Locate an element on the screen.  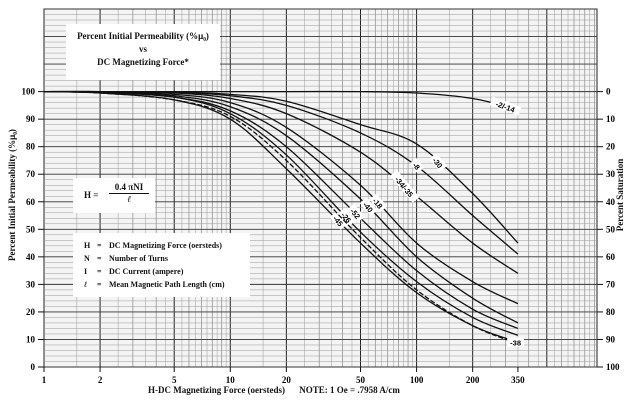
series-label-group: -8 is located at coordinates (417, 166).